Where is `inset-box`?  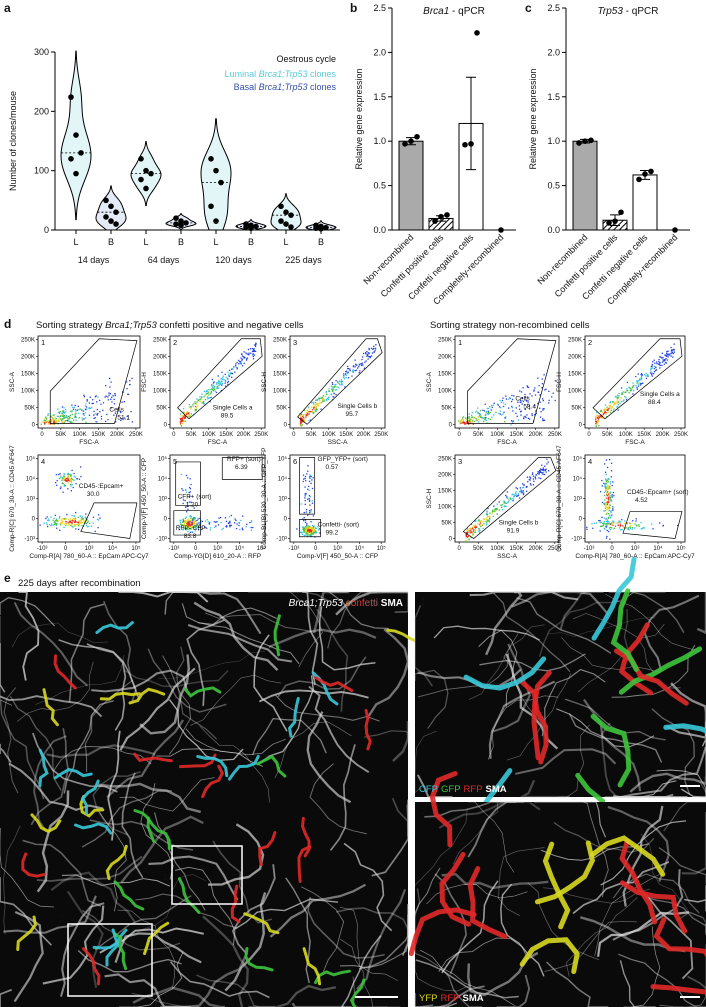 inset-box is located at coordinates (110, 960).